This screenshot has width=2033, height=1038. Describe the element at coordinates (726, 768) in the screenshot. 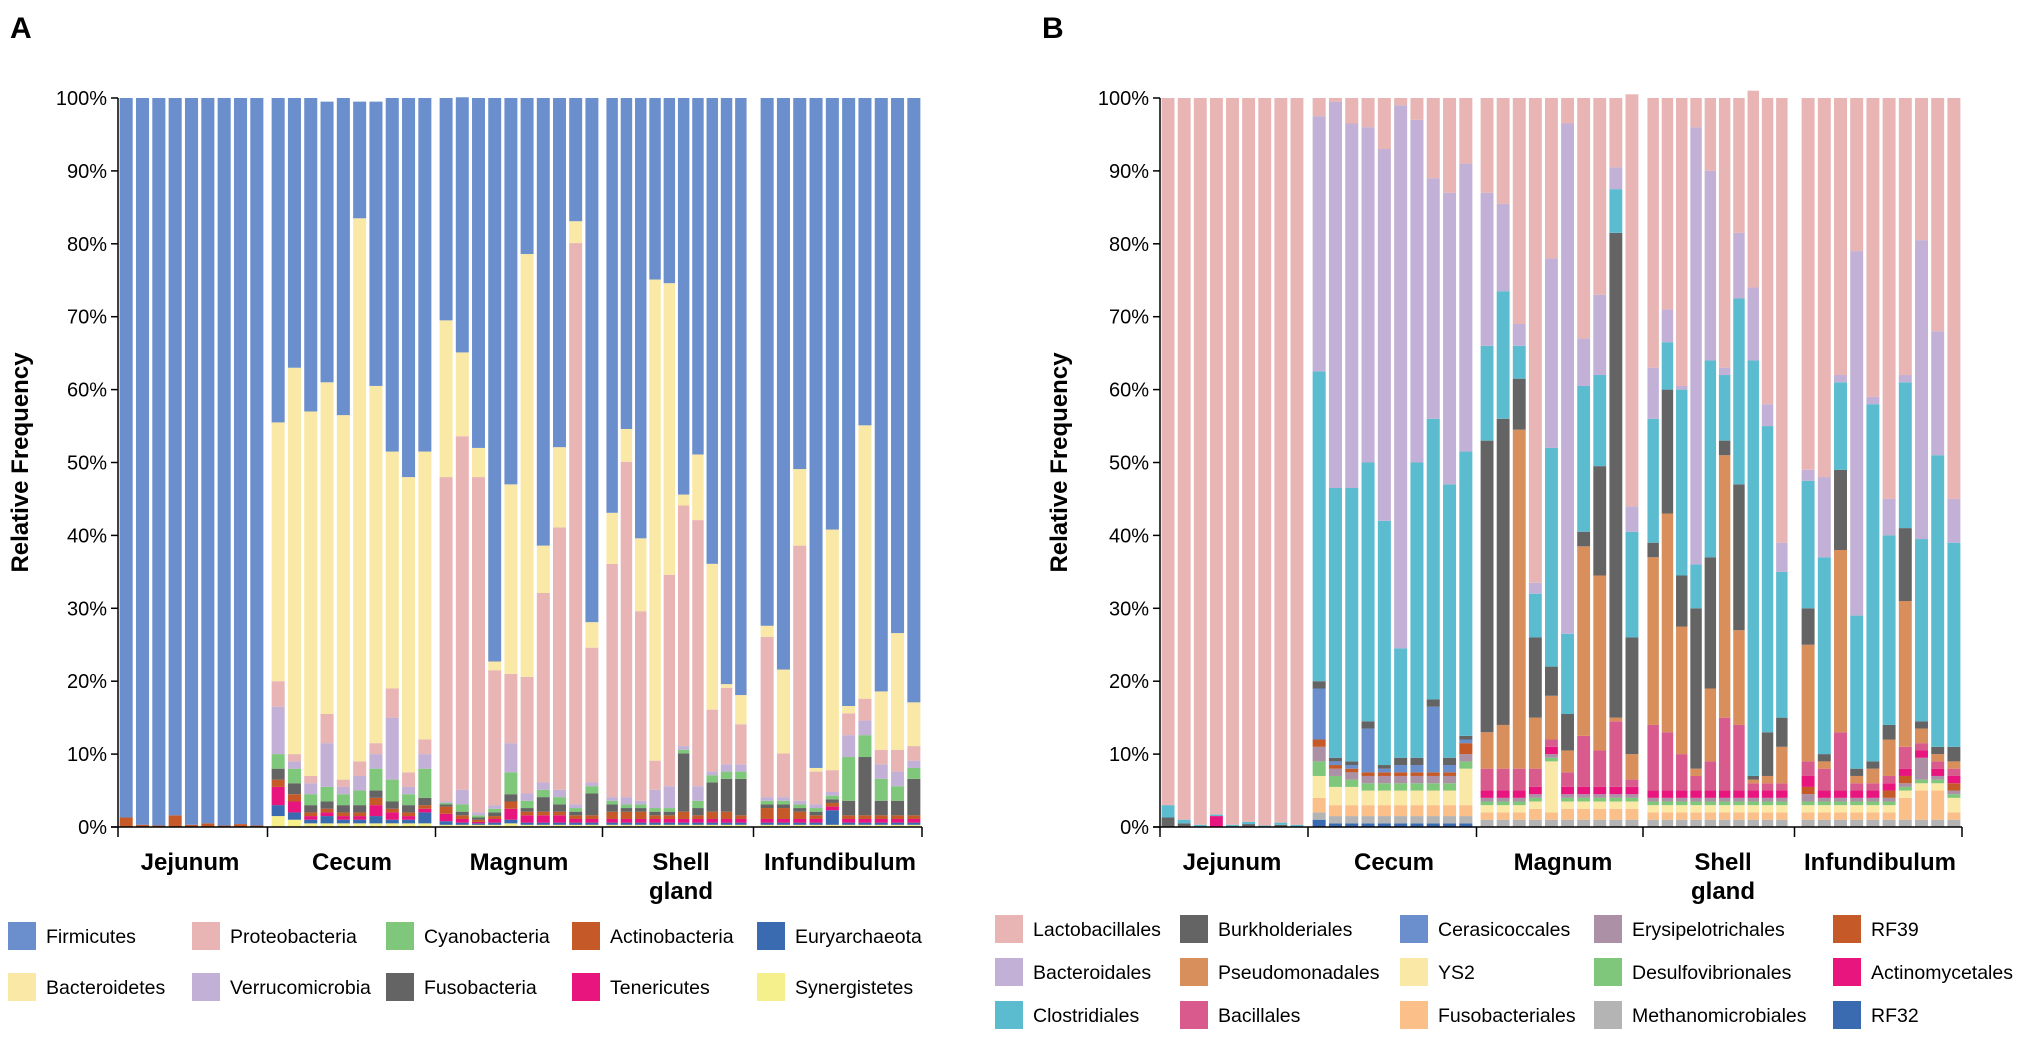

I see `bar-segment-shell-gland-9-verrucomicrobia` at that location.